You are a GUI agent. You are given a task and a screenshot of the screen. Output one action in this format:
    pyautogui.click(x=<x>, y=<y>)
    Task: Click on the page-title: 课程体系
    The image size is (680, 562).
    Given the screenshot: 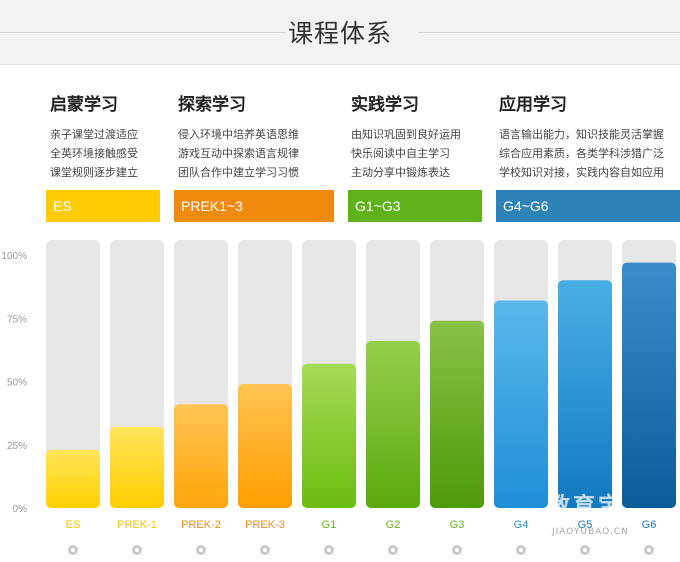 What is the action you would take?
    pyautogui.click(x=339, y=33)
    